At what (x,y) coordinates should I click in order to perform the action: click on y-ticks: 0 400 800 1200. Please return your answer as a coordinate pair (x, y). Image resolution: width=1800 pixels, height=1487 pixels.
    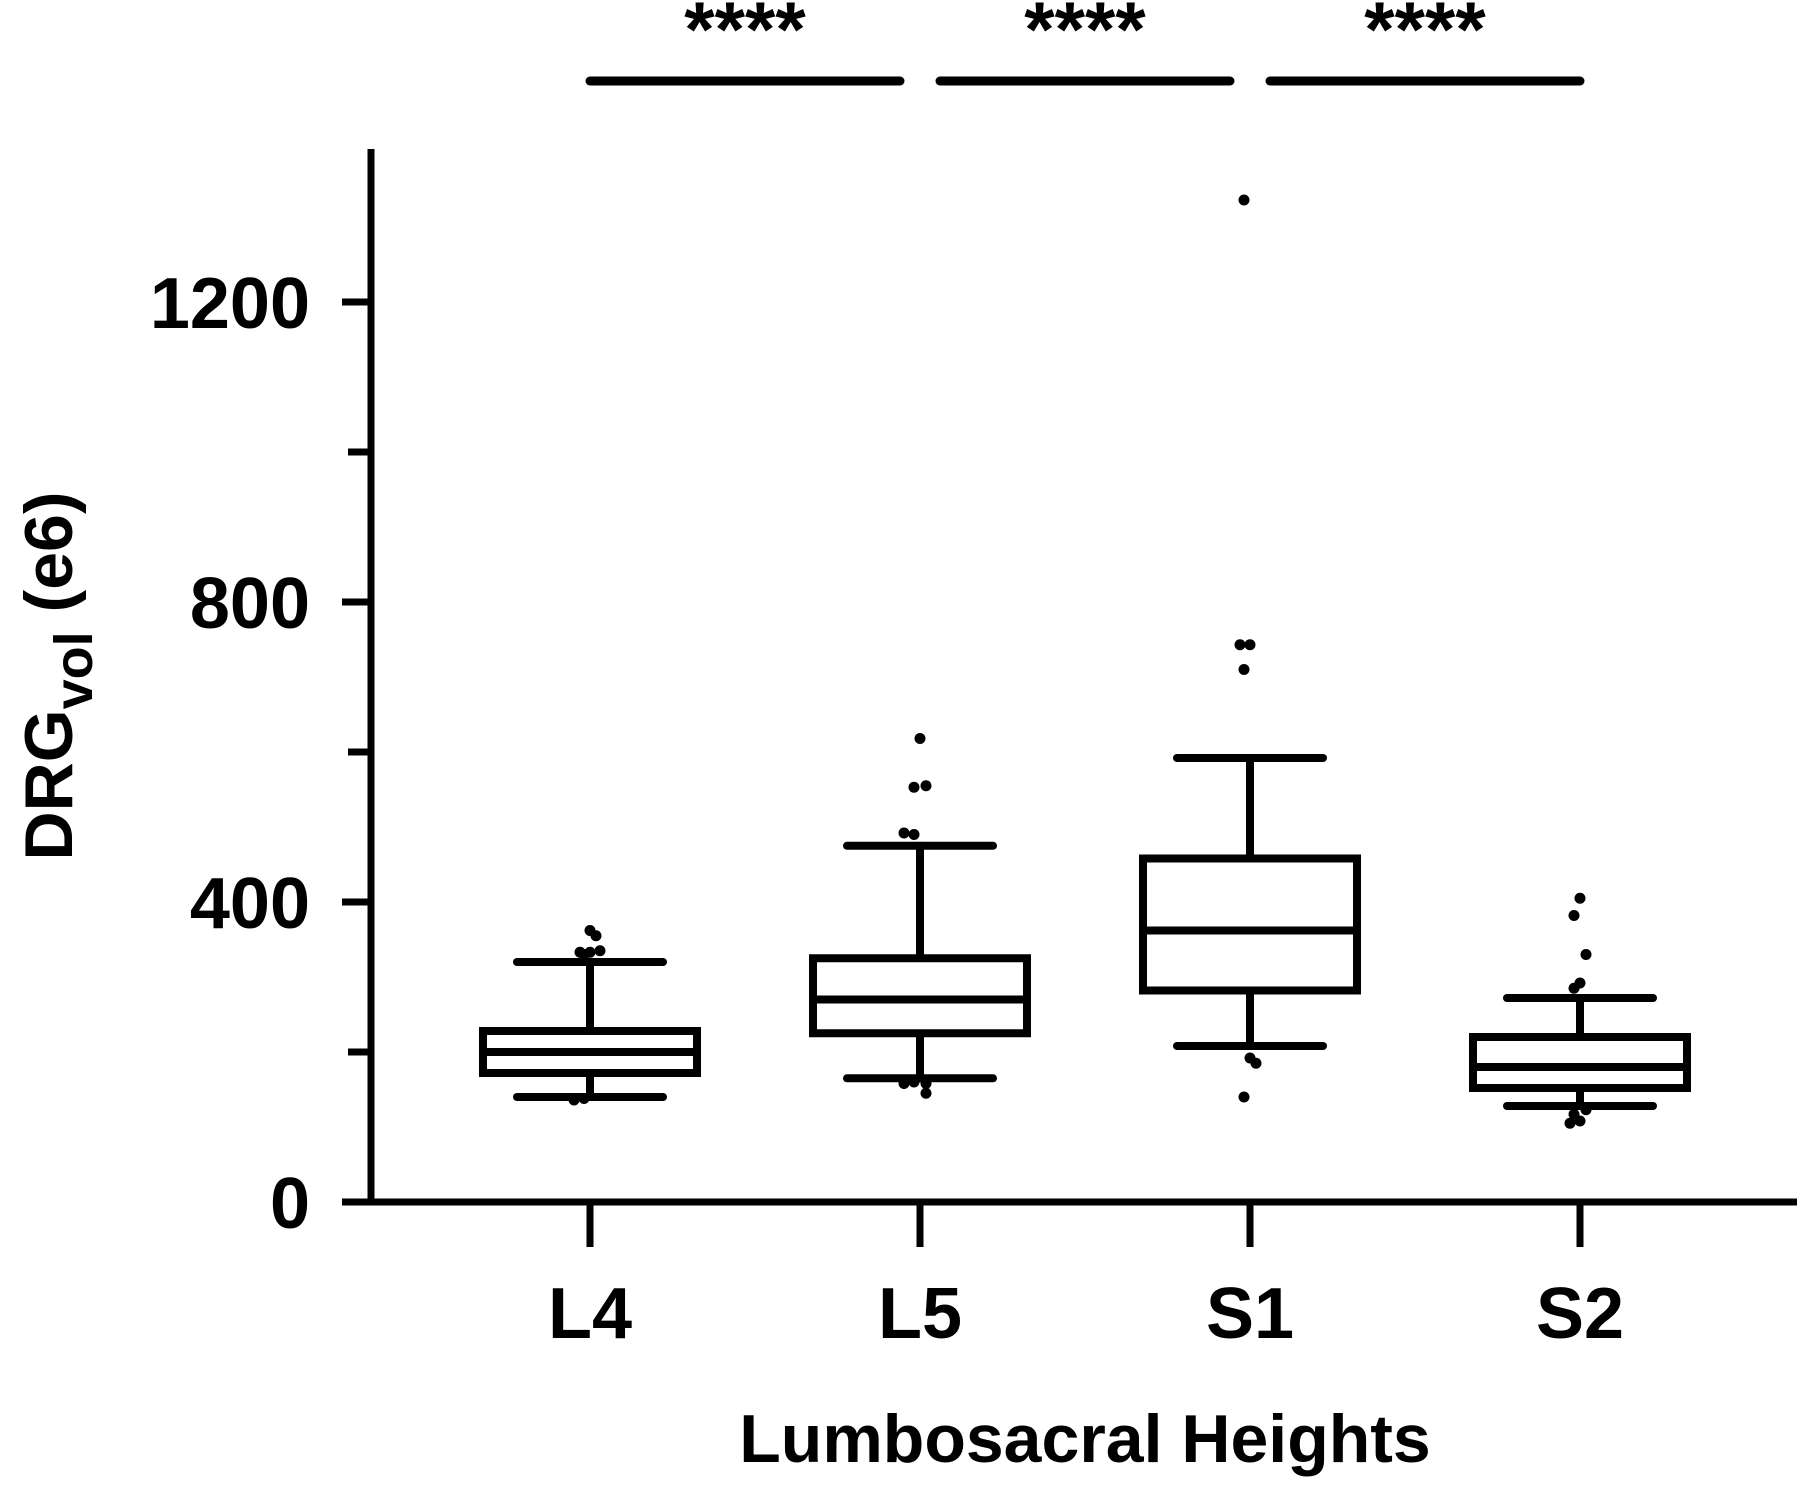
    Looking at the image, I should click on (260, 754).